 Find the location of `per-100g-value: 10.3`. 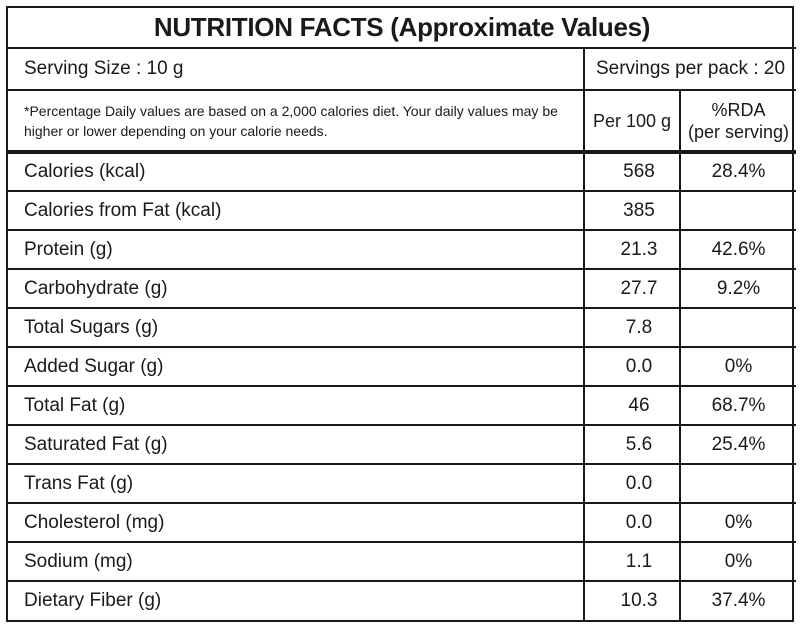

per-100g-value: 10.3 is located at coordinates (632, 600).